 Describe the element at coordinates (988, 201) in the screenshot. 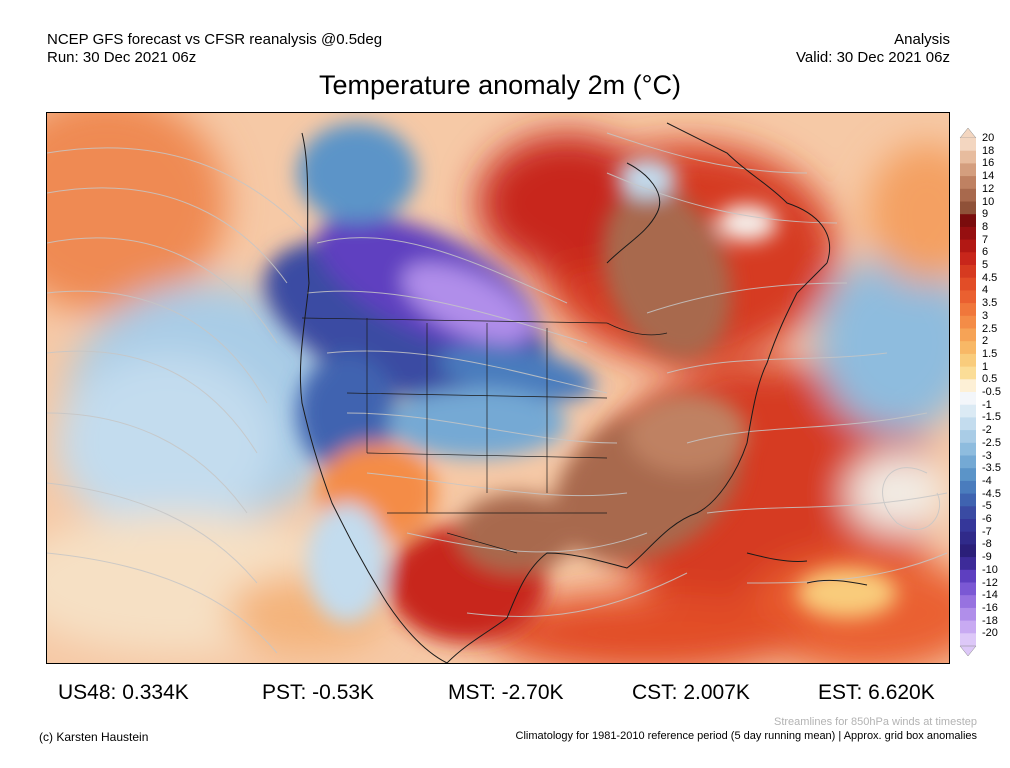

I see `colorbar-tick-label: 10` at that location.